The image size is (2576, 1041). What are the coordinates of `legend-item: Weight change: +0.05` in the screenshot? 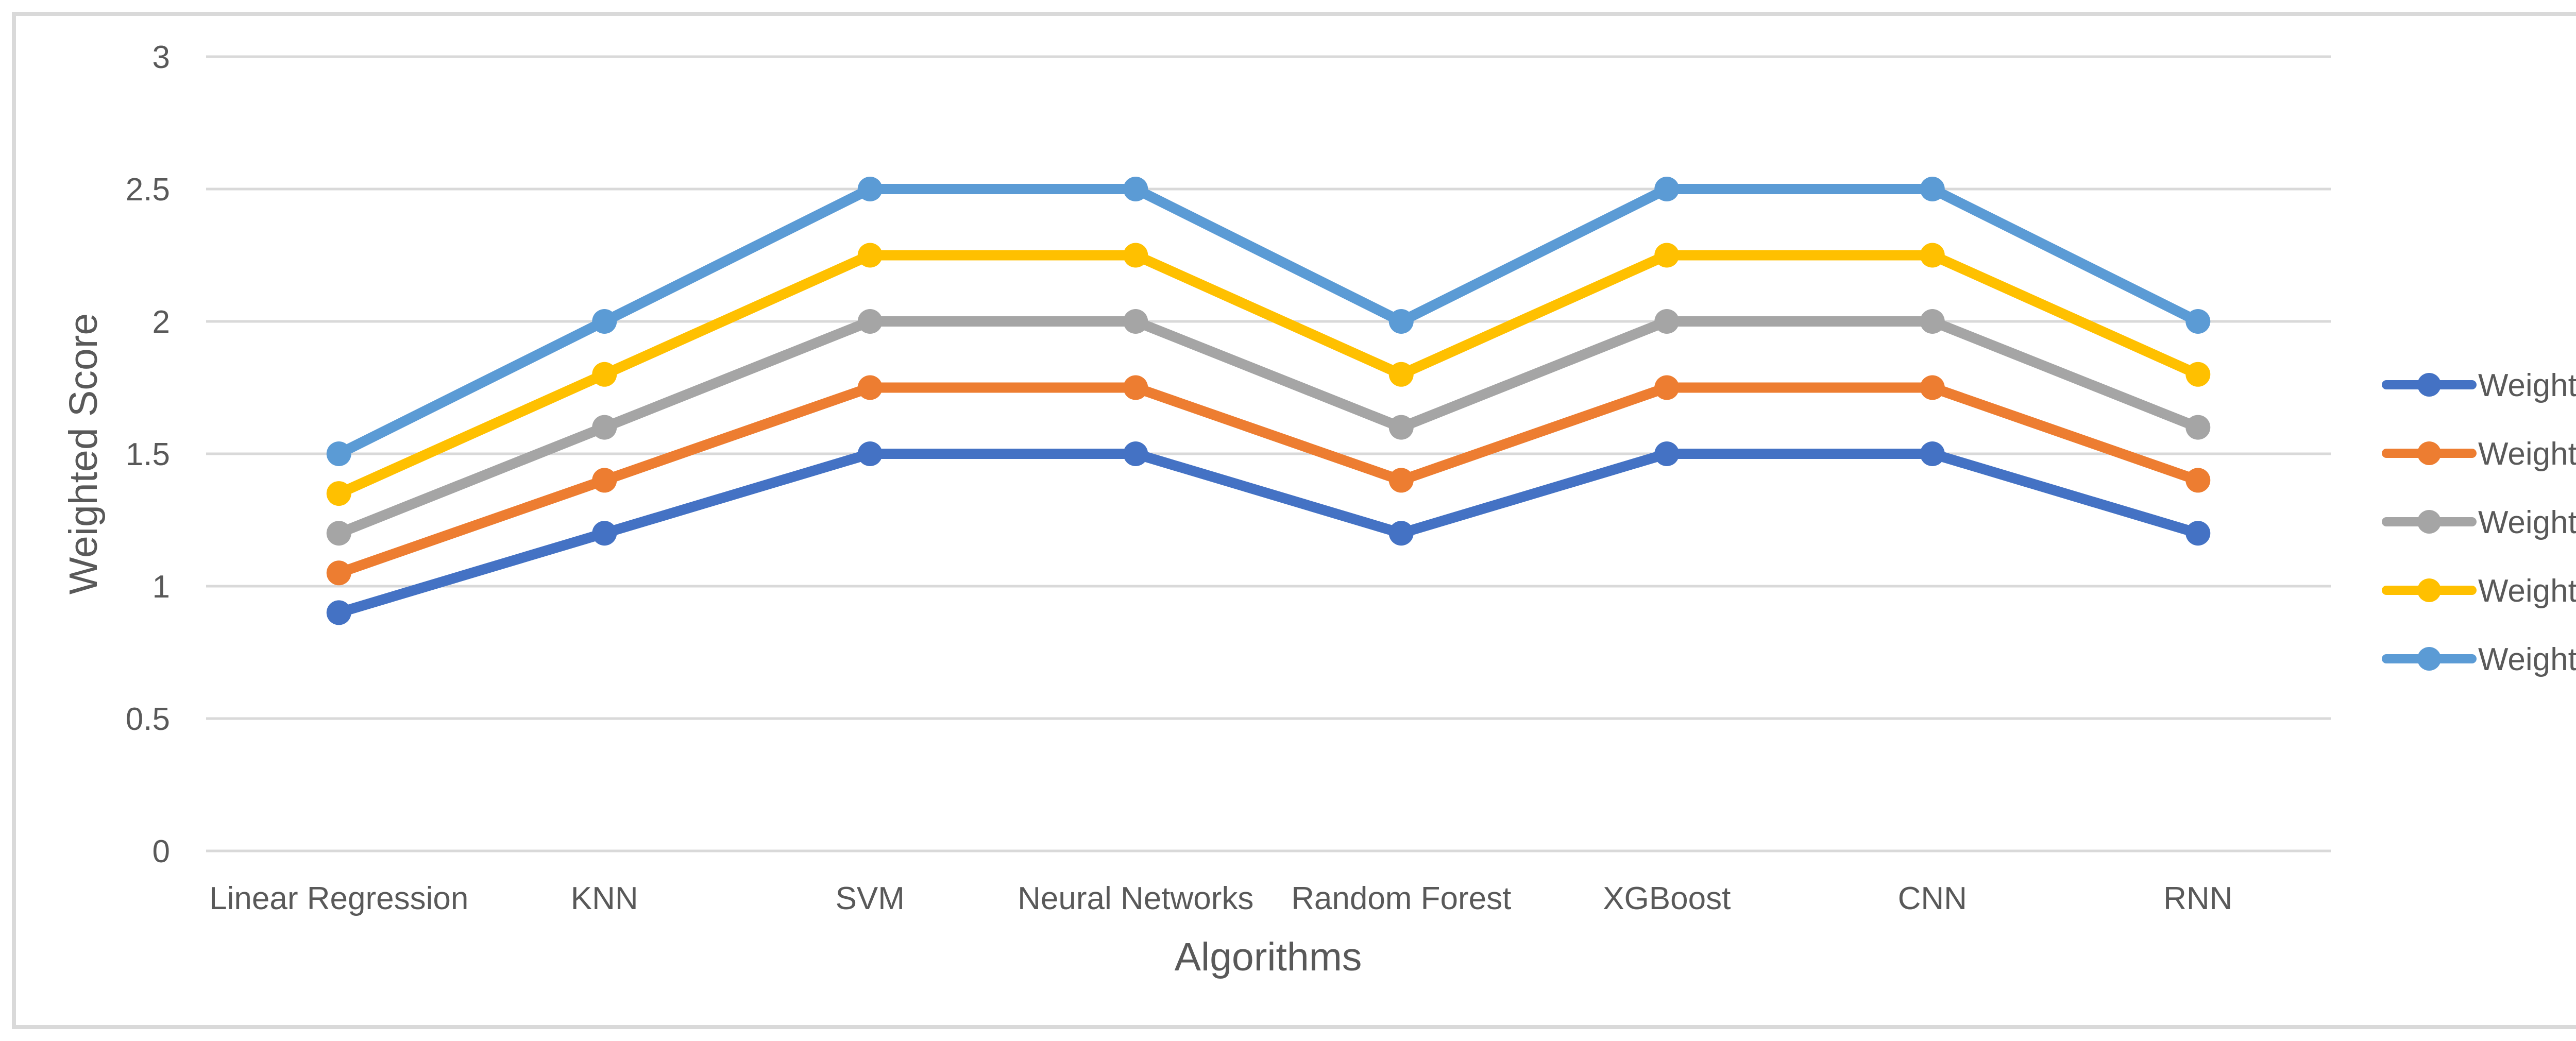 It's located at (2479, 591).